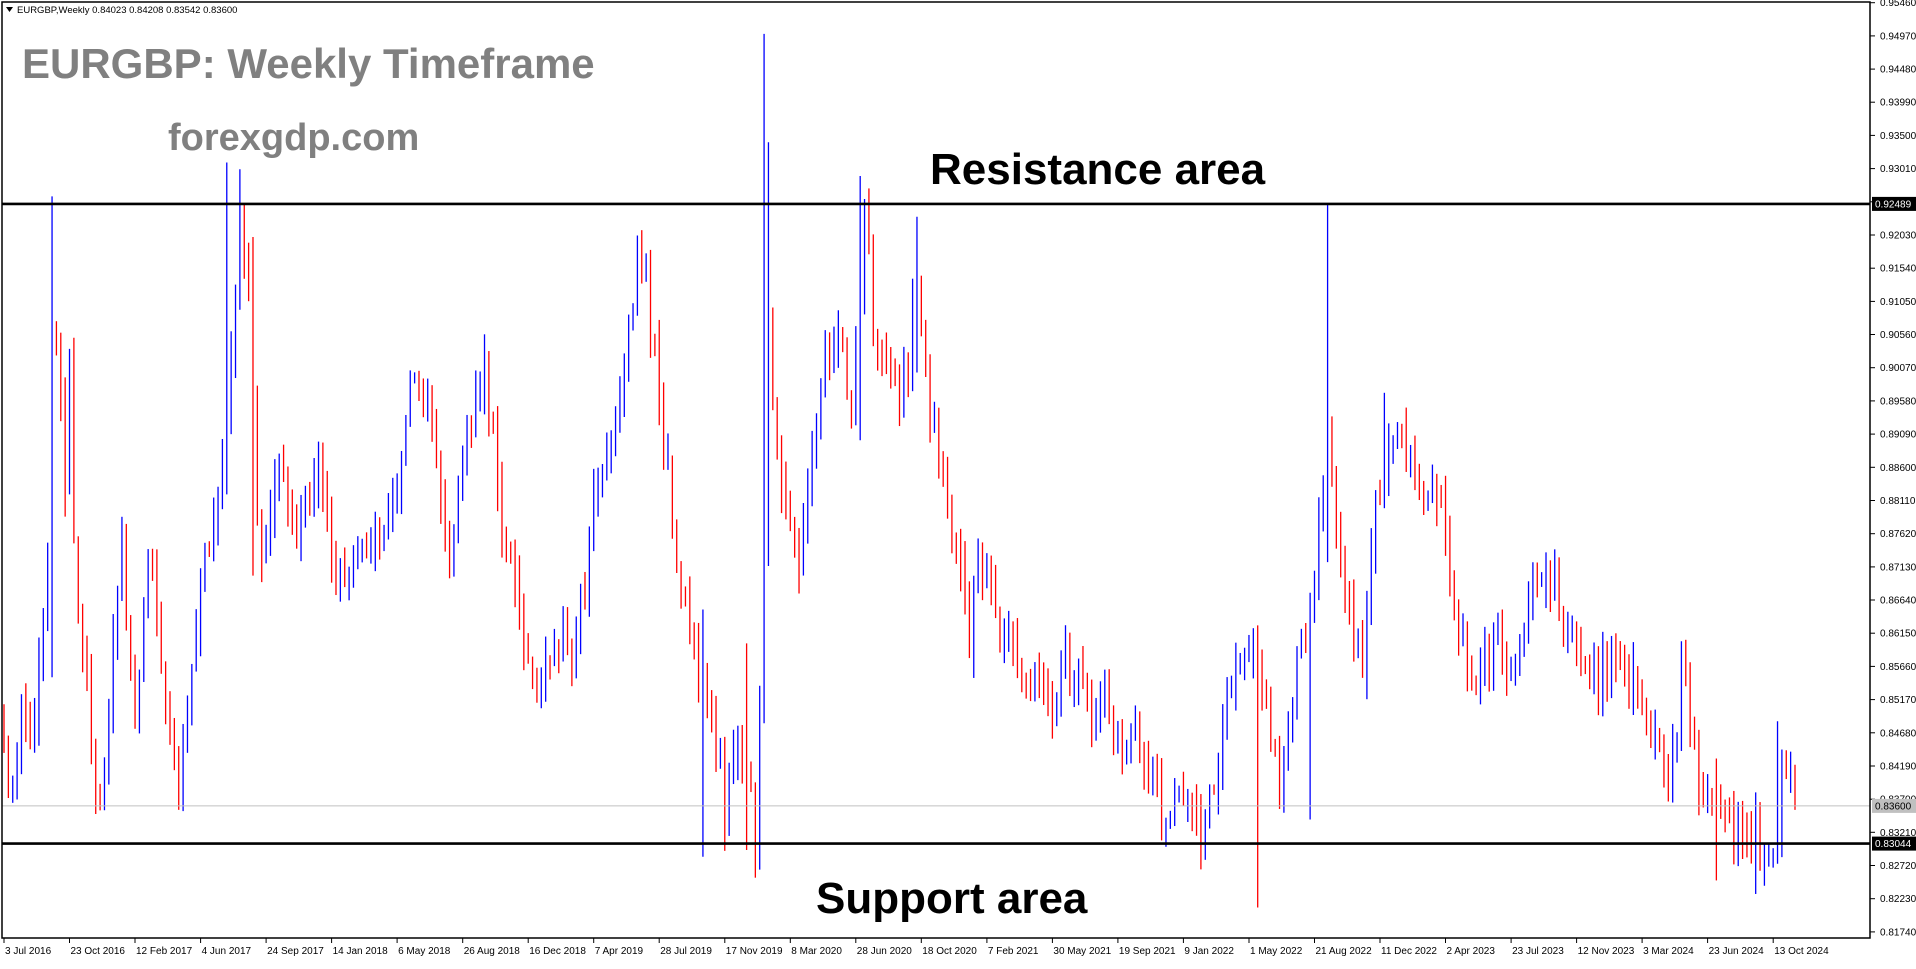 The height and width of the screenshot is (969, 1916). What do you see at coordinates (1898, 667) in the screenshot?
I see `y-tick-label: 0.85660` at bounding box center [1898, 667].